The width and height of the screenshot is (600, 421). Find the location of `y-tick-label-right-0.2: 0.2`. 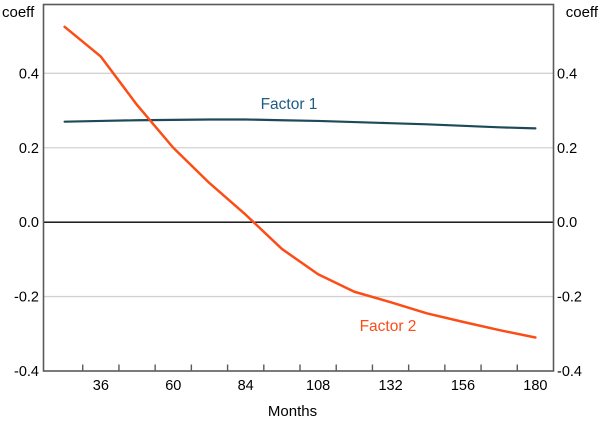

y-tick-label-right-0.2: 0.2 is located at coordinates (567, 149).